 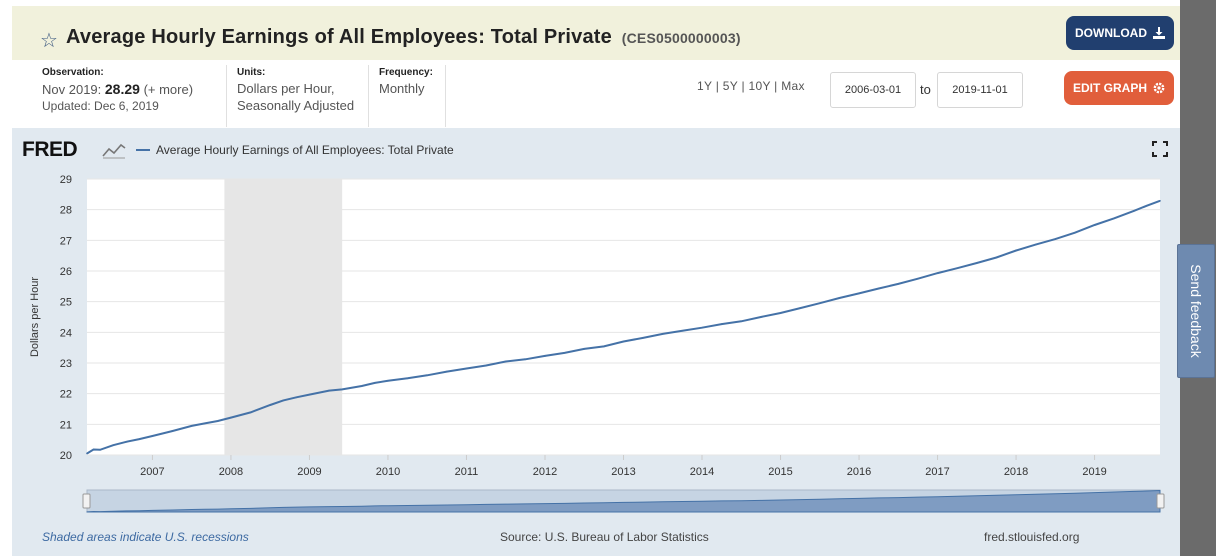 I want to click on frequency-label: Frequency:, so click(x=406, y=72).